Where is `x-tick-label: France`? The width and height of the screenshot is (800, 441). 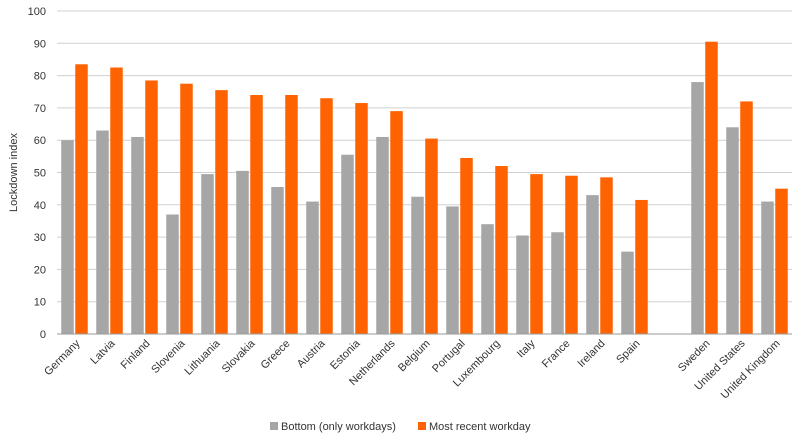 x-tick-label: France is located at coordinates (556, 354).